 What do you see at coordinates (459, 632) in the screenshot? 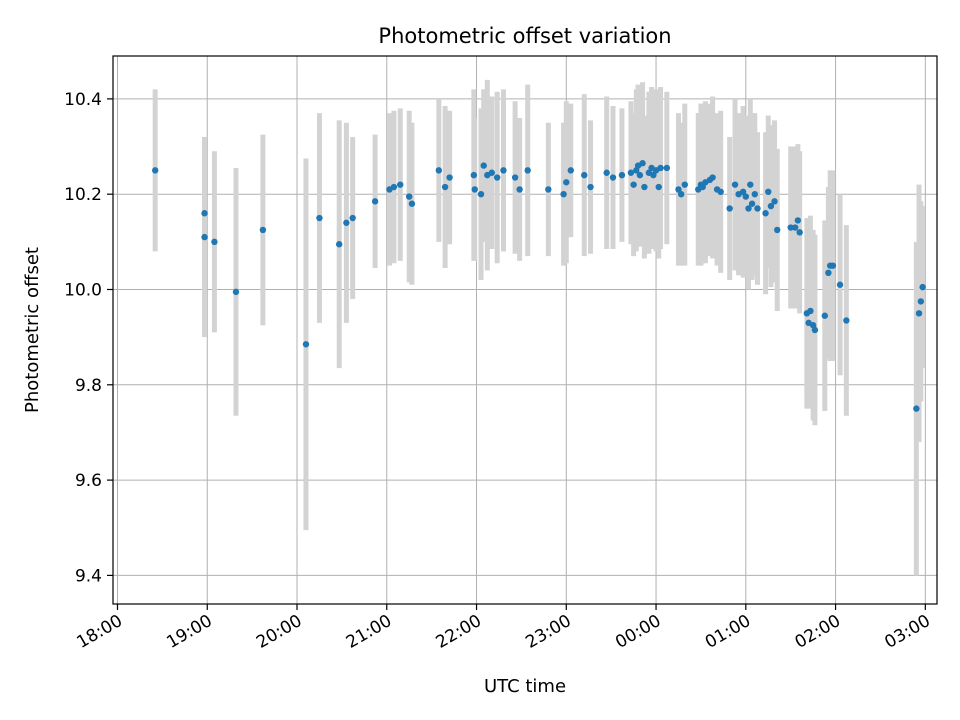
I see `x-tick-label: 22:00` at bounding box center [459, 632].